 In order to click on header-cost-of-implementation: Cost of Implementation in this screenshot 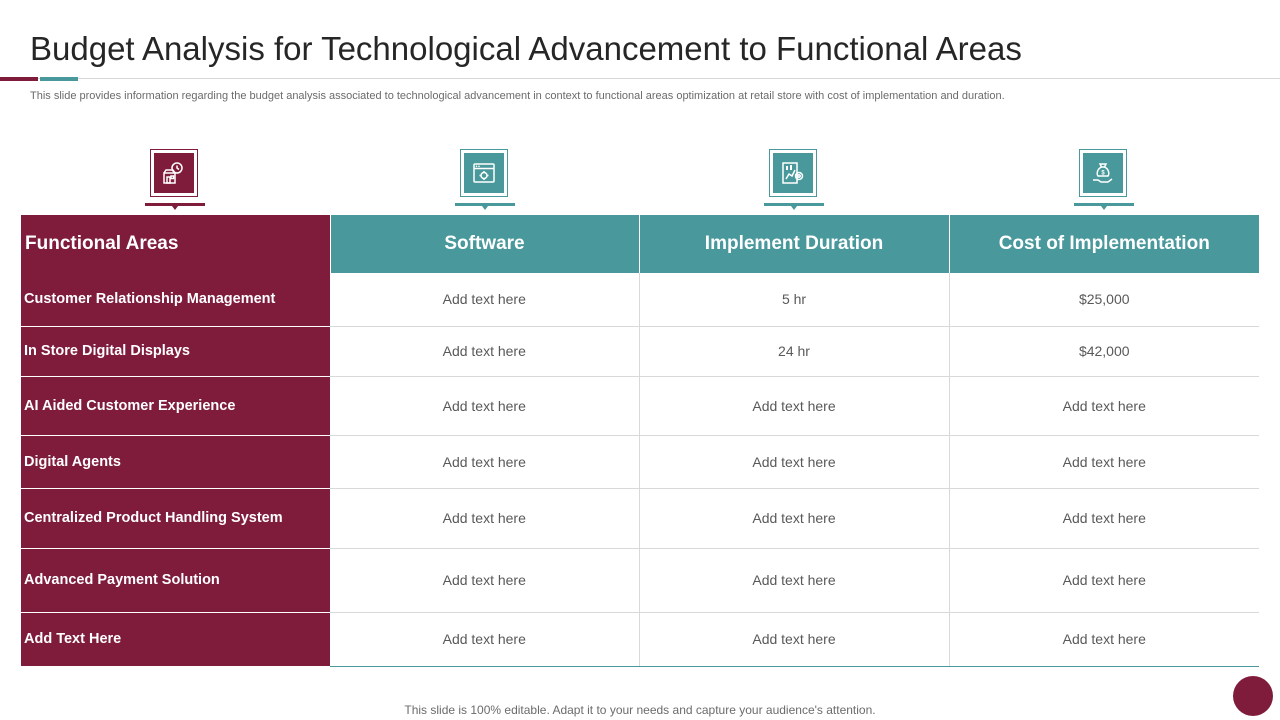, I will do `click(1104, 244)`.